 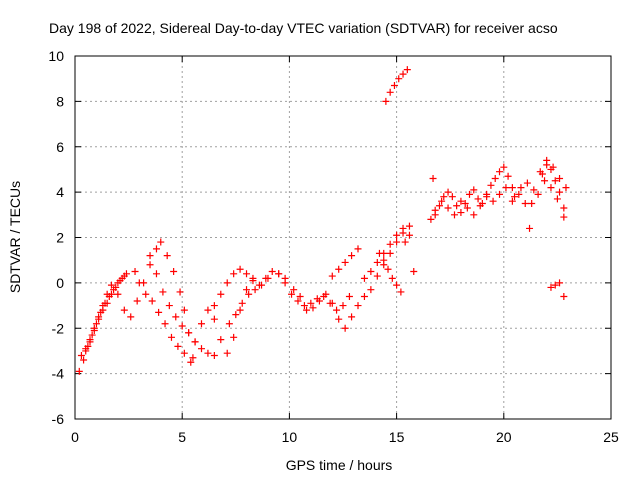 What do you see at coordinates (290, 437) in the screenshot?
I see `x-tick-label: 10` at bounding box center [290, 437].